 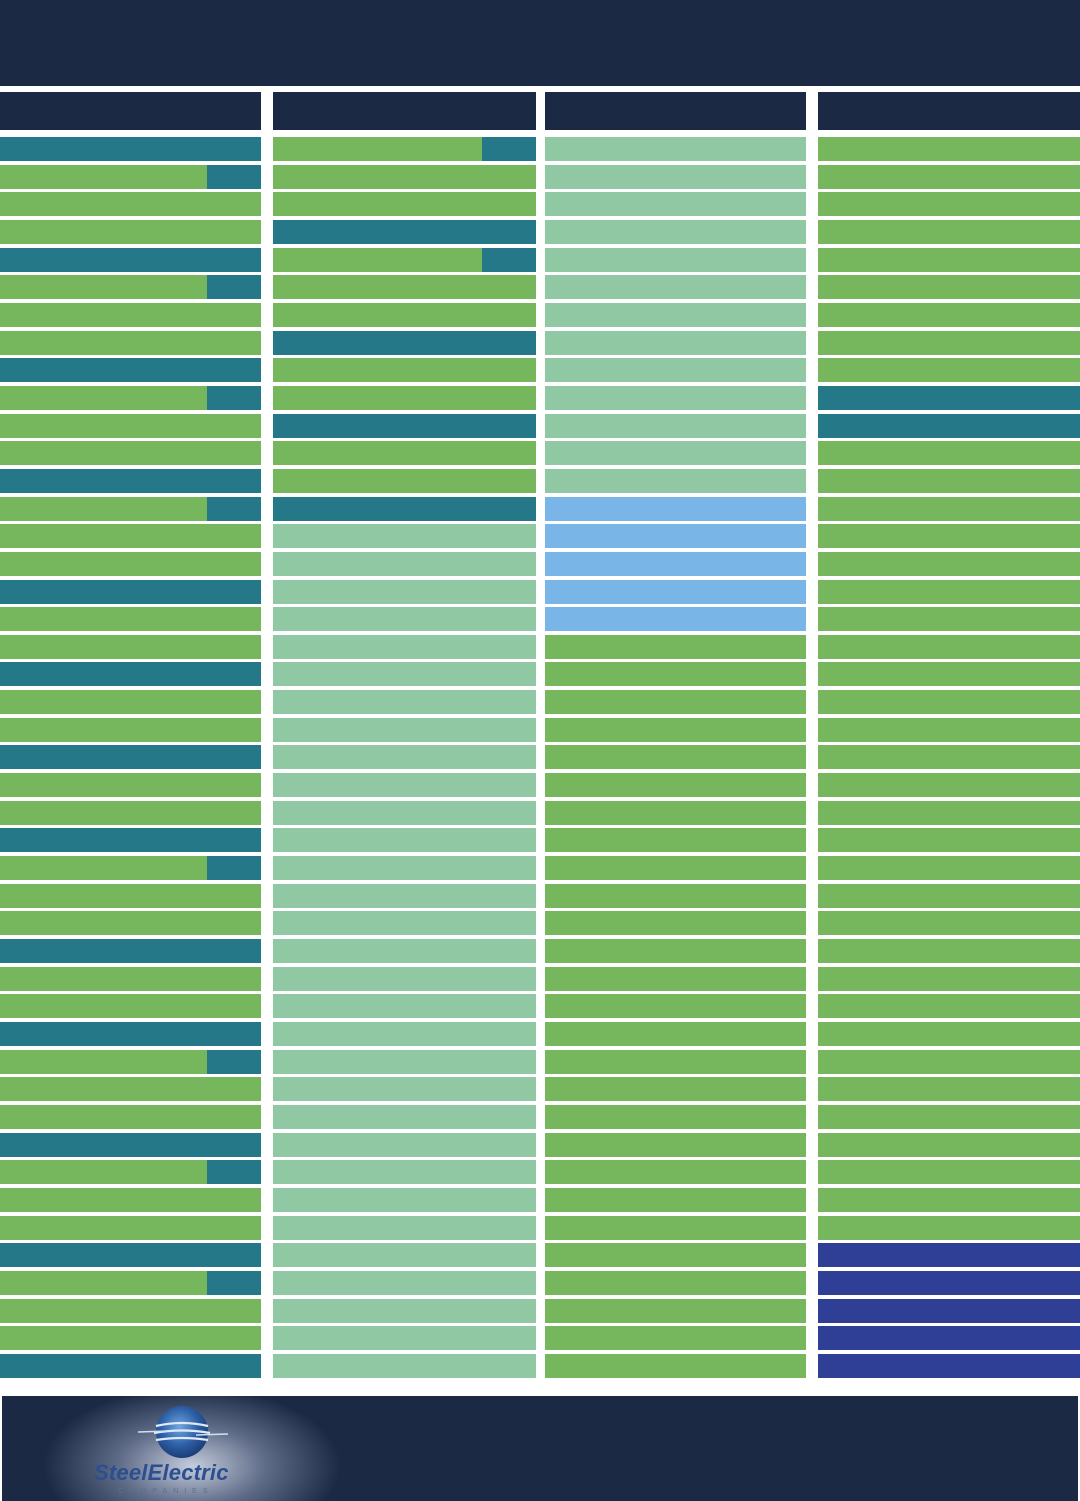 I want to click on footer-banner: SteelElectric COMPANIES, so click(x=540, y=1448).